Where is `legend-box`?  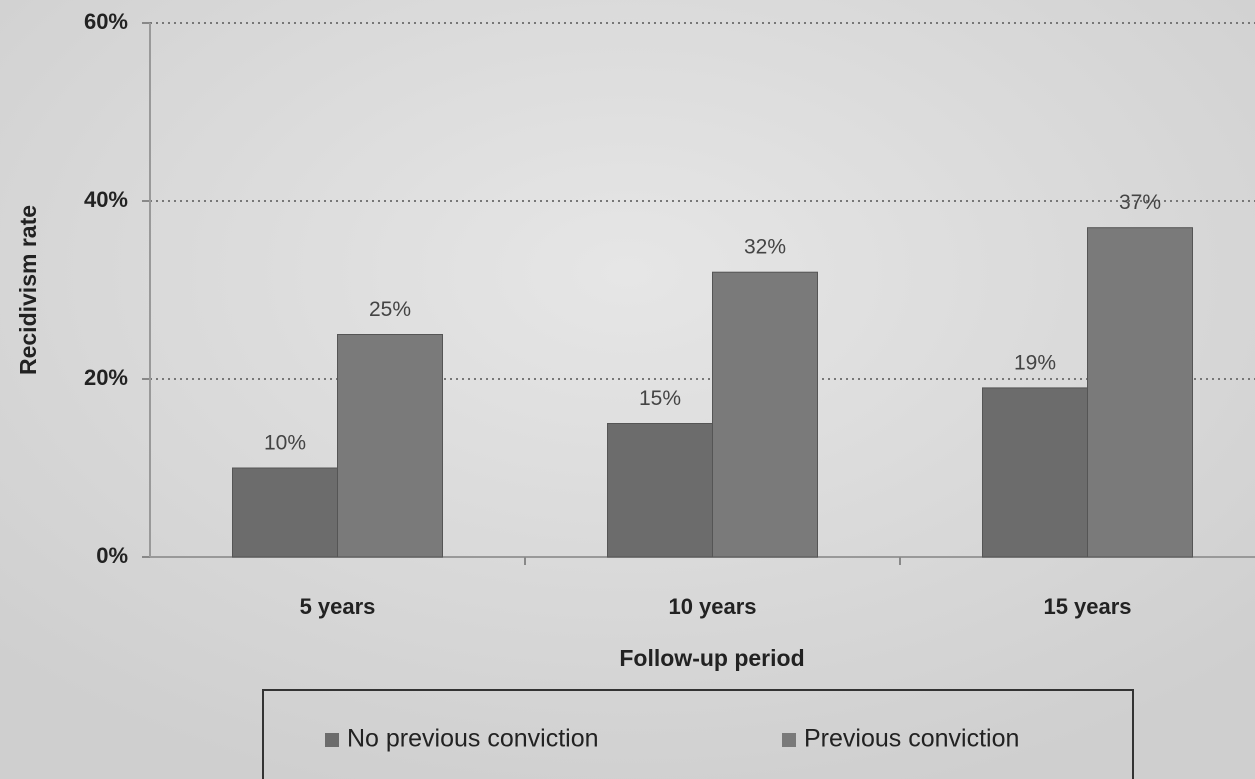
legend-box is located at coordinates (698, 734).